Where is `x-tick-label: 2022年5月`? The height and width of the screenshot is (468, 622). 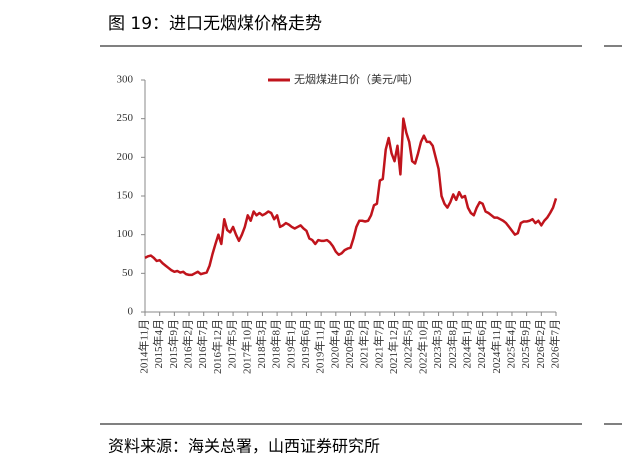 x-tick-label: 2022年5月 is located at coordinates (408, 344).